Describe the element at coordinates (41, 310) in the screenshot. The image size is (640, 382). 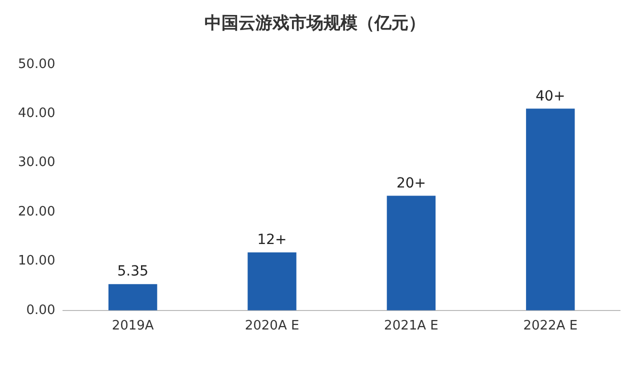
I see `y-tick-label: 0.00` at that location.